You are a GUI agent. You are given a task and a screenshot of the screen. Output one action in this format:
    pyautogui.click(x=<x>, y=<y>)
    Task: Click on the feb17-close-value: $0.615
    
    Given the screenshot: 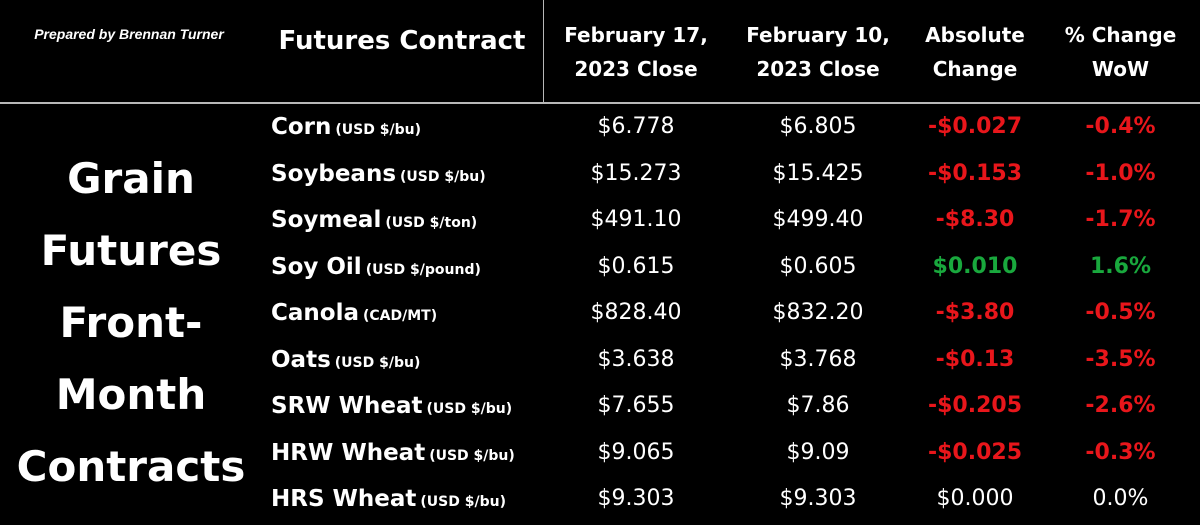 What is the action you would take?
    pyautogui.click(x=636, y=266)
    